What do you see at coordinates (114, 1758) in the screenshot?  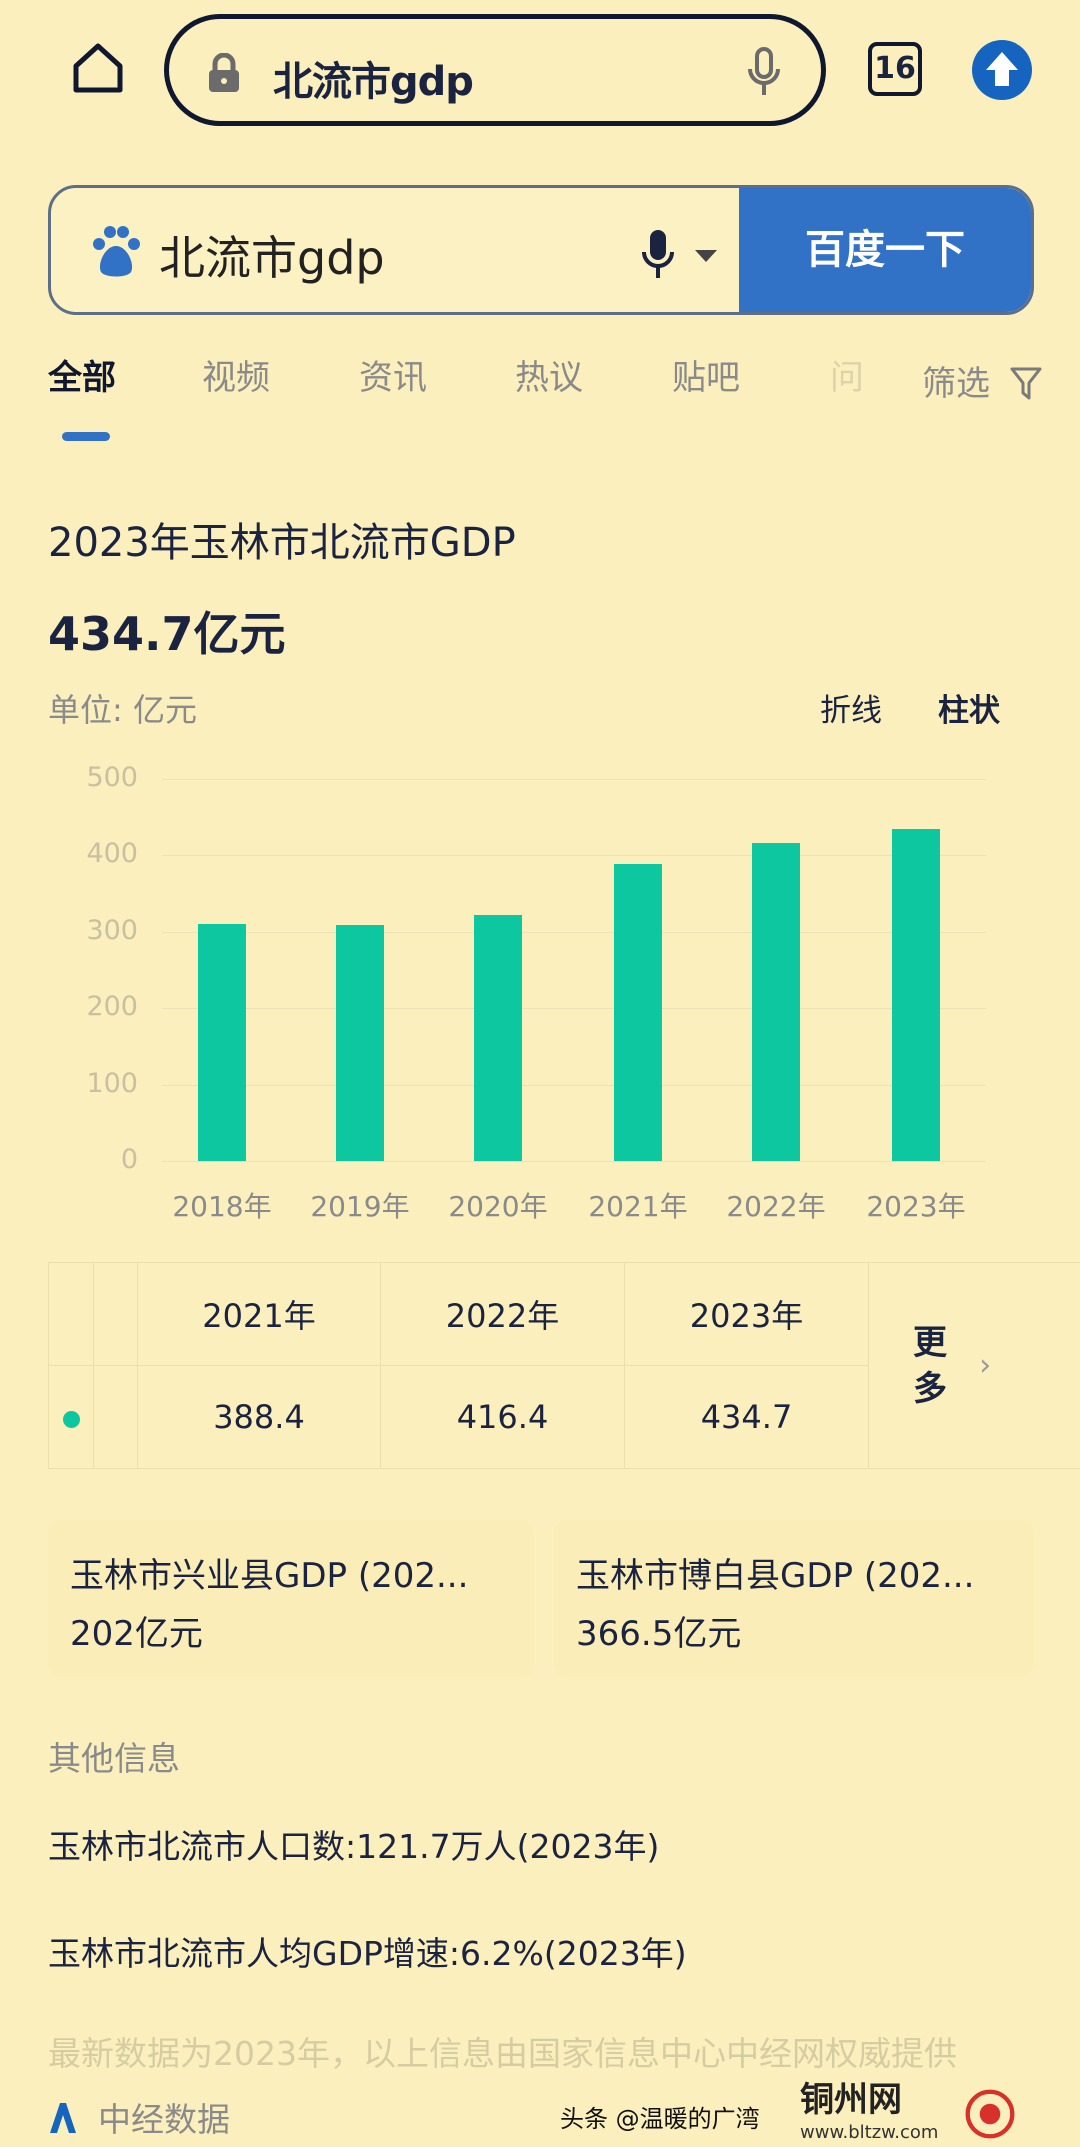 I see `other-info-heading: 其他信息` at bounding box center [114, 1758].